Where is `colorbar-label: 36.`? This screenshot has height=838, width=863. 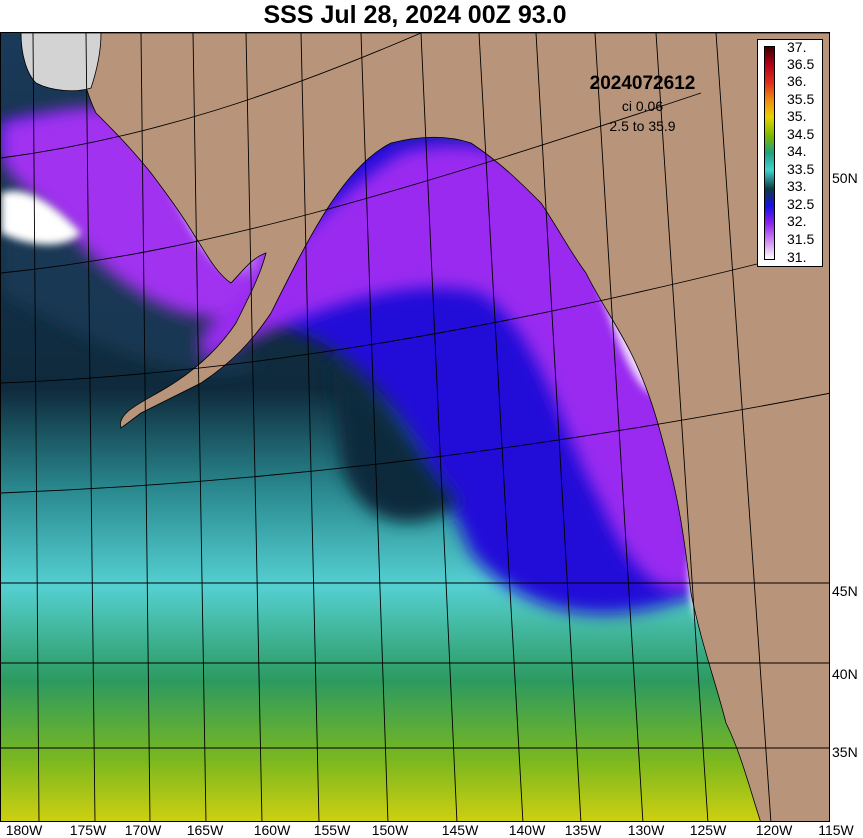
colorbar-label: 36. is located at coordinates (797, 81).